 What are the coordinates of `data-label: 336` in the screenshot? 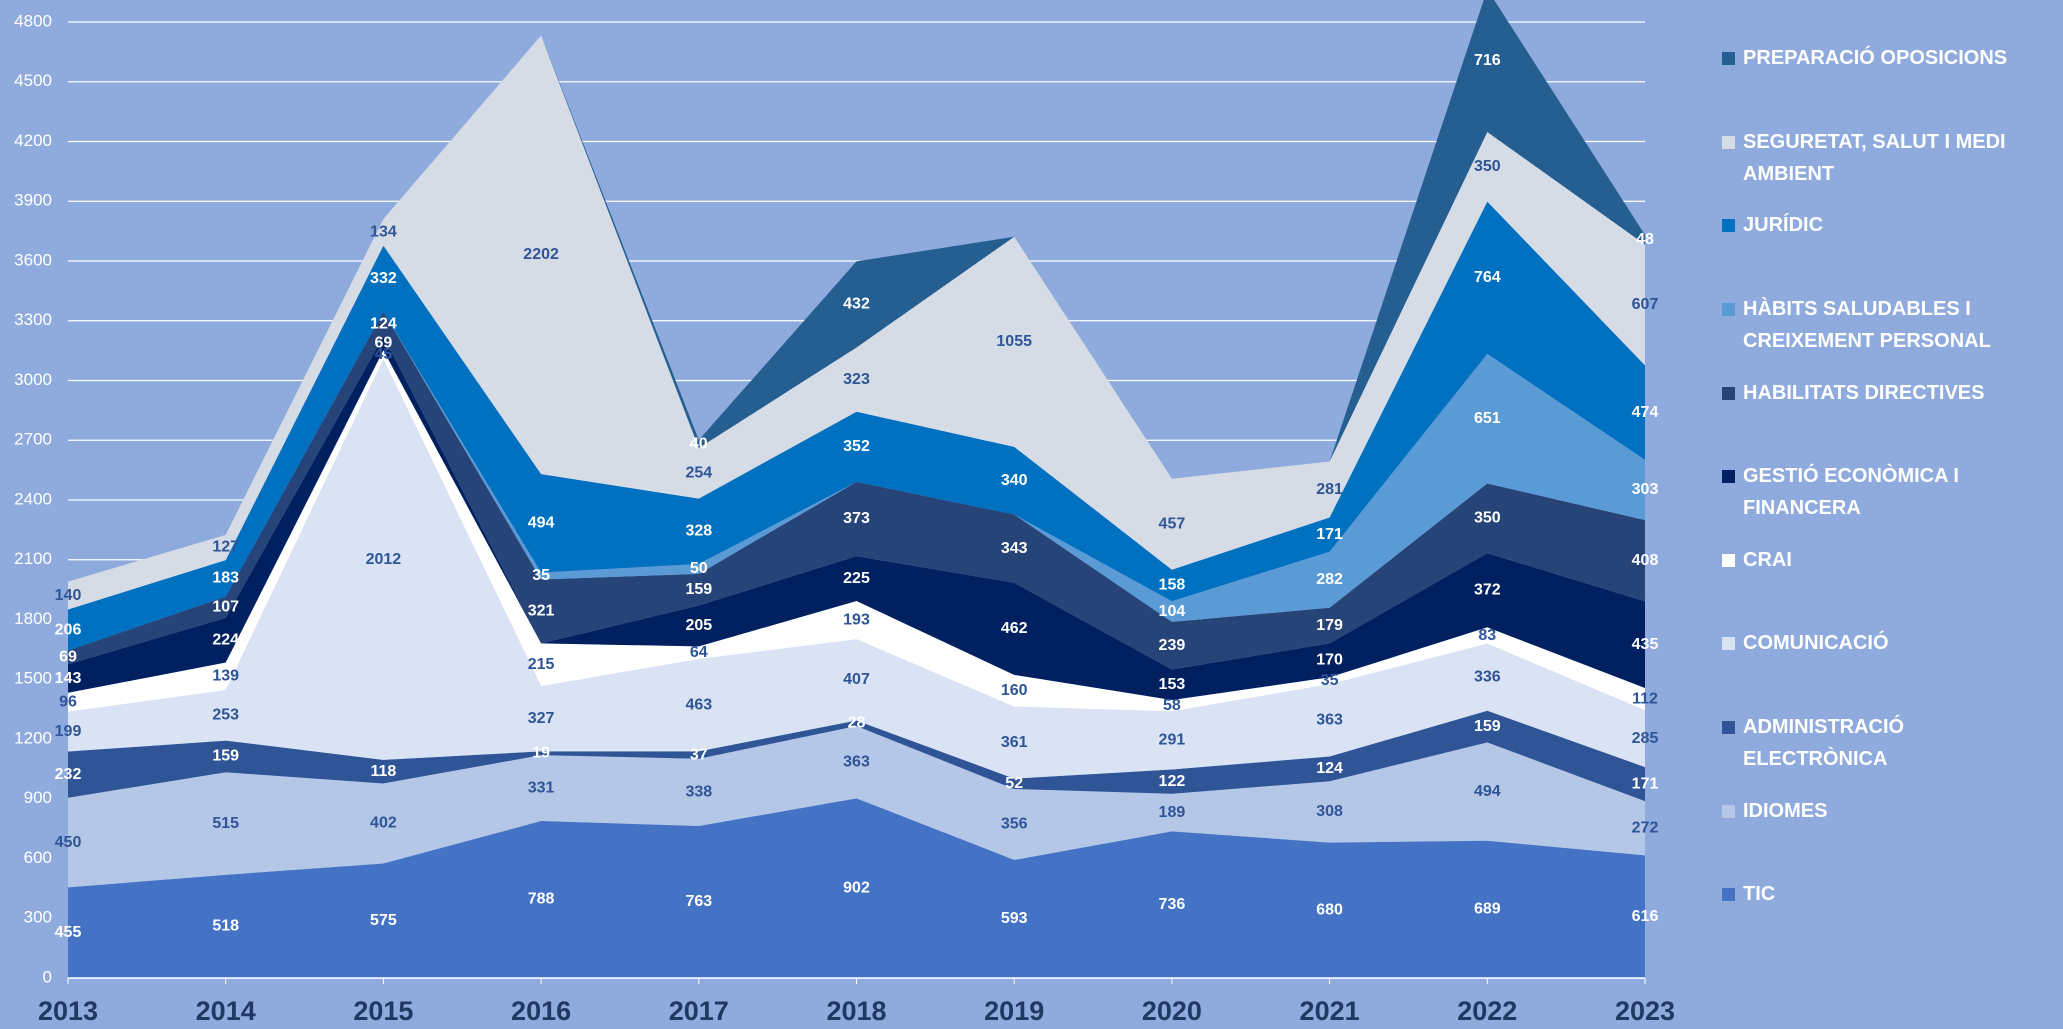 It's located at (1487, 676).